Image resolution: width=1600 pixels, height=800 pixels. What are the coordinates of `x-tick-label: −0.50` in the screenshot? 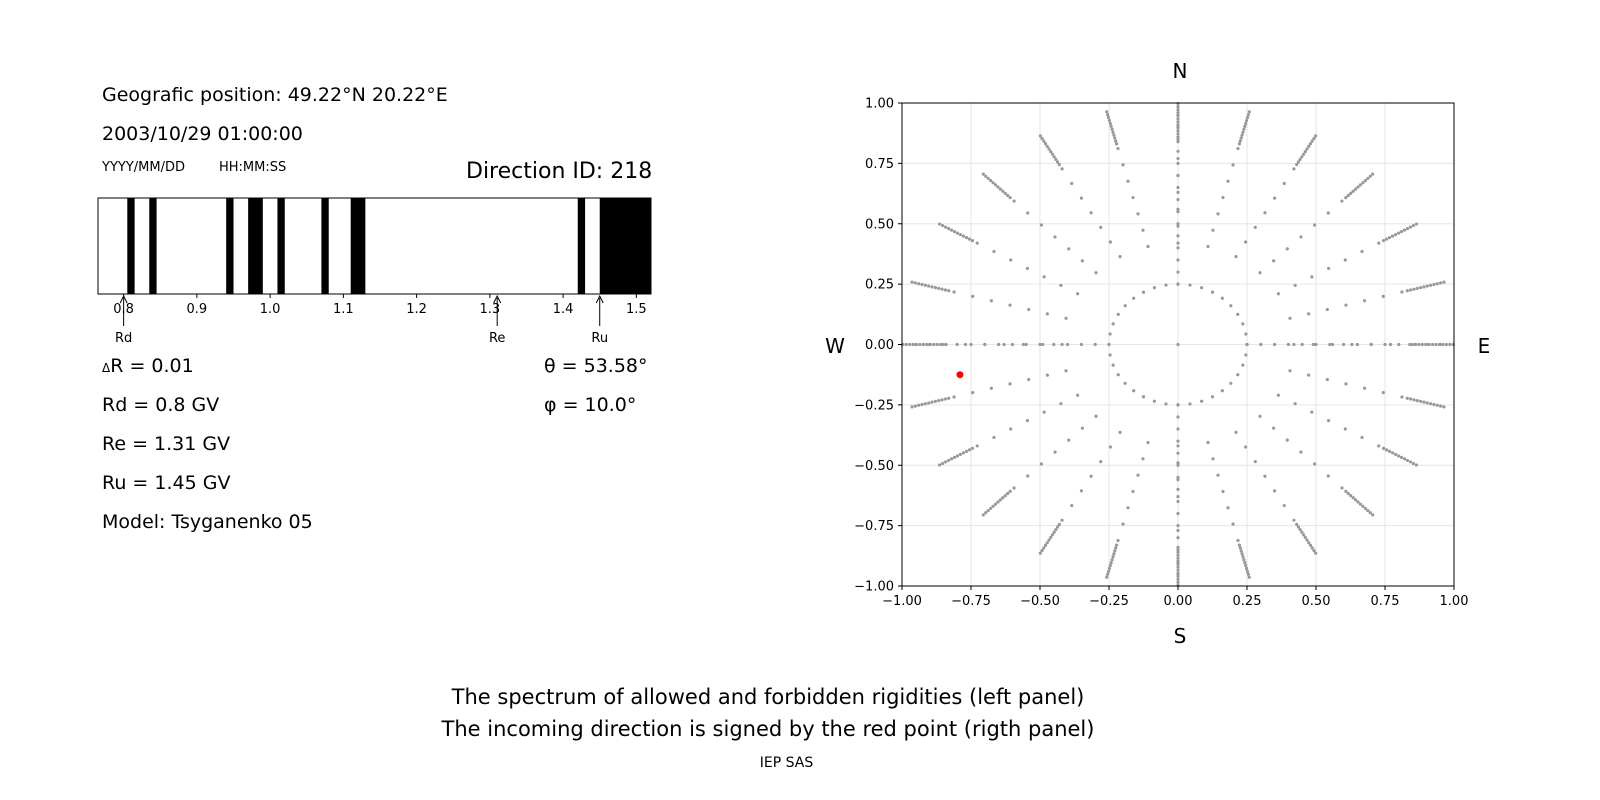 It's located at (1040, 601).